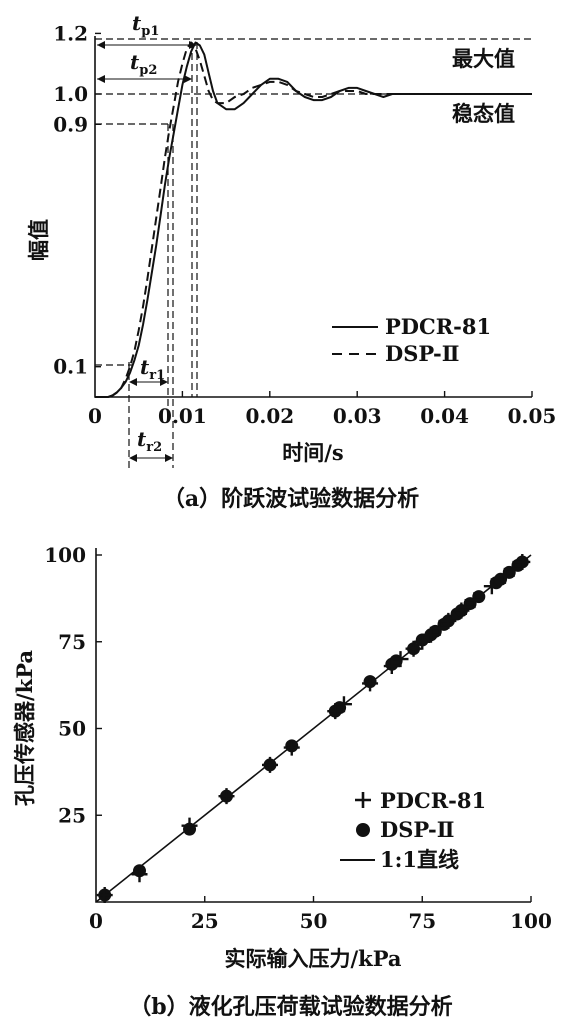 The width and height of the screenshot is (582, 1029). Describe the element at coordinates (205, 921) in the screenshot. I see `x-tick-label: 25` at that location.